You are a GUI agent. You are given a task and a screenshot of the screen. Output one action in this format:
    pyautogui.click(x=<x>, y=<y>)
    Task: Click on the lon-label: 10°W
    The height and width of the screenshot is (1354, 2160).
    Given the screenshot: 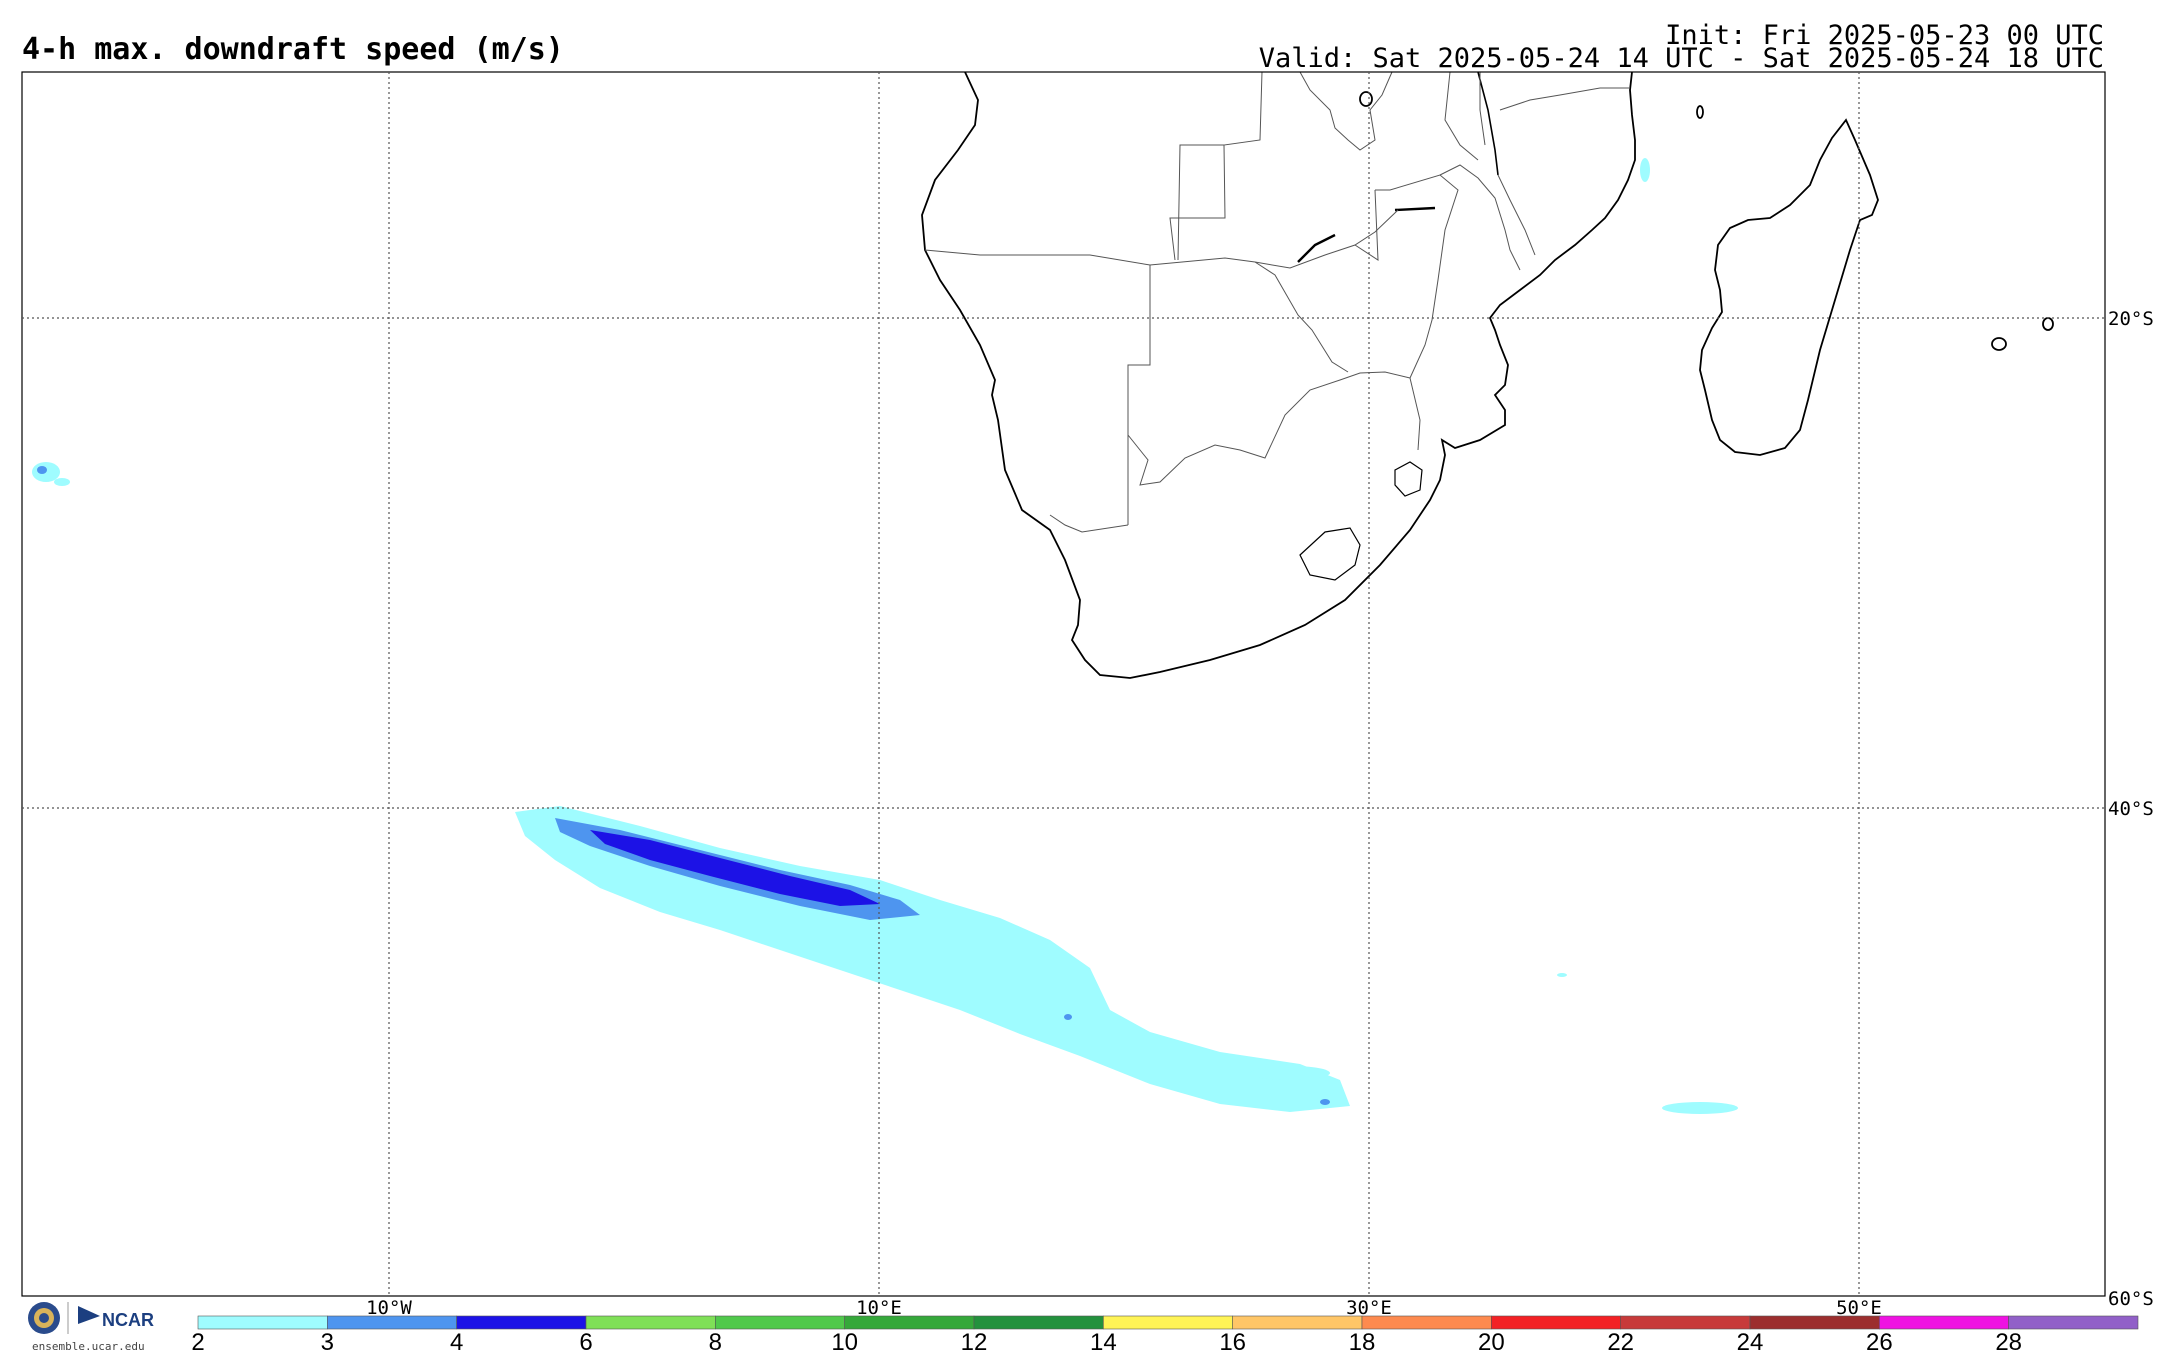 What is the action you would take?
    pyautogui.click(x=389, y=1308)
    